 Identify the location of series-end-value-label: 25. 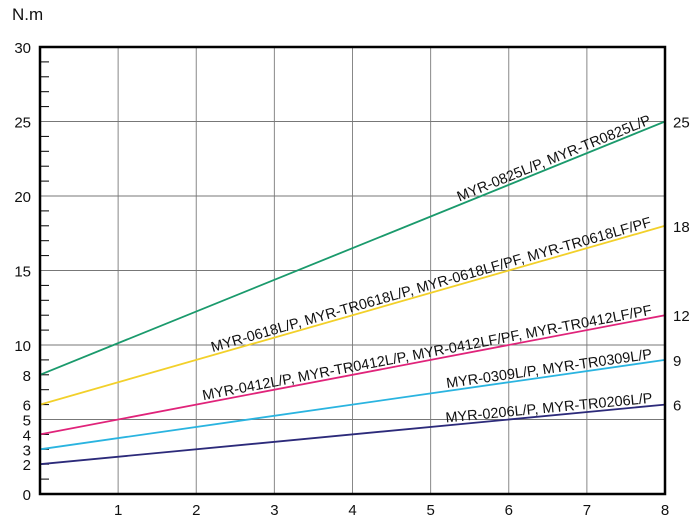
(681, 123).